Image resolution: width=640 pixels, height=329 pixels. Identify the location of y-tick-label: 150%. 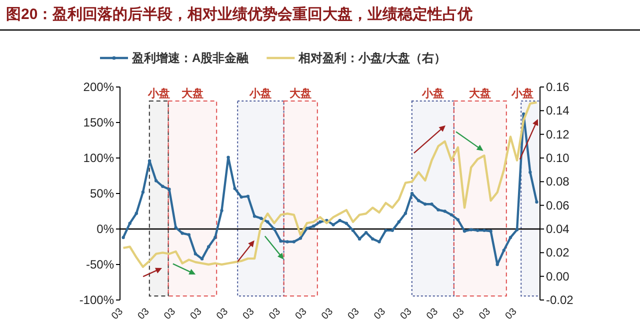
(98, 123).